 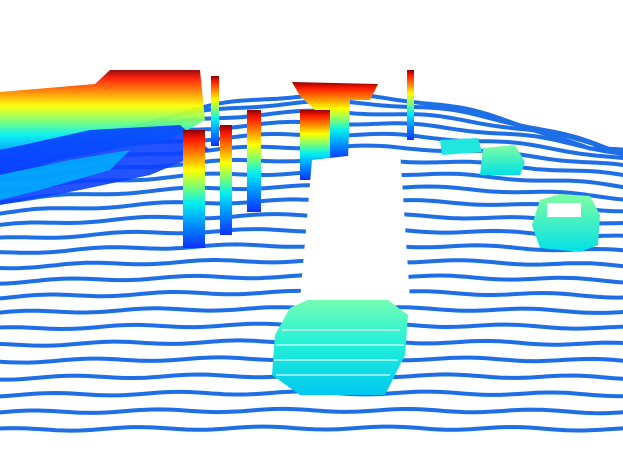 I want to click on car-right, so click(x=566, y=223).